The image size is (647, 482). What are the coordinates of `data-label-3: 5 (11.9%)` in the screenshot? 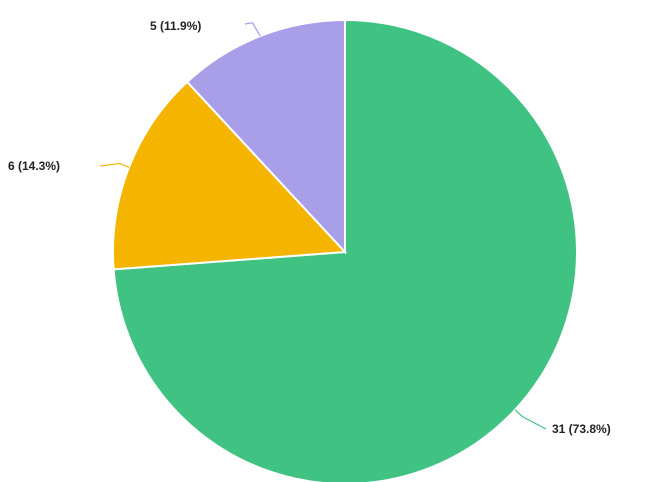 It's located at (175, 26).